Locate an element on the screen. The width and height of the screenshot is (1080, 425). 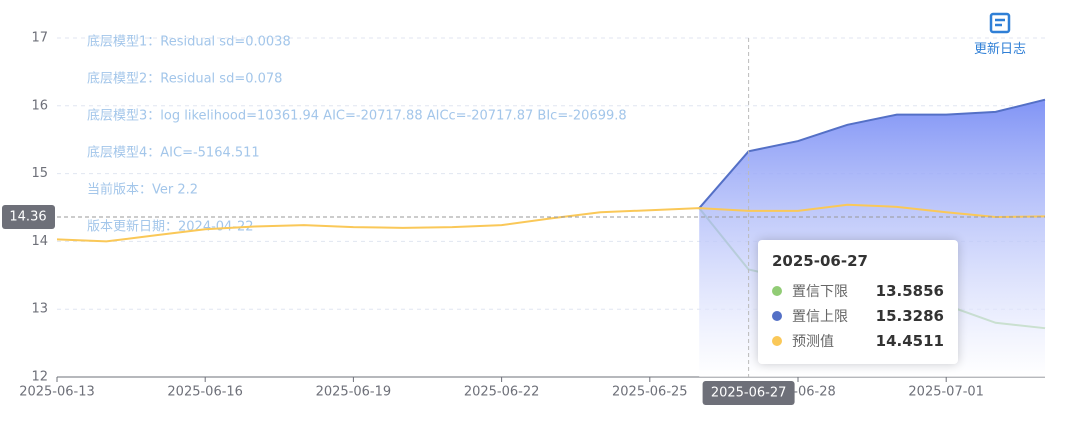
x-tick-label: 2025-06-13 is located at coordinates (57, 392).